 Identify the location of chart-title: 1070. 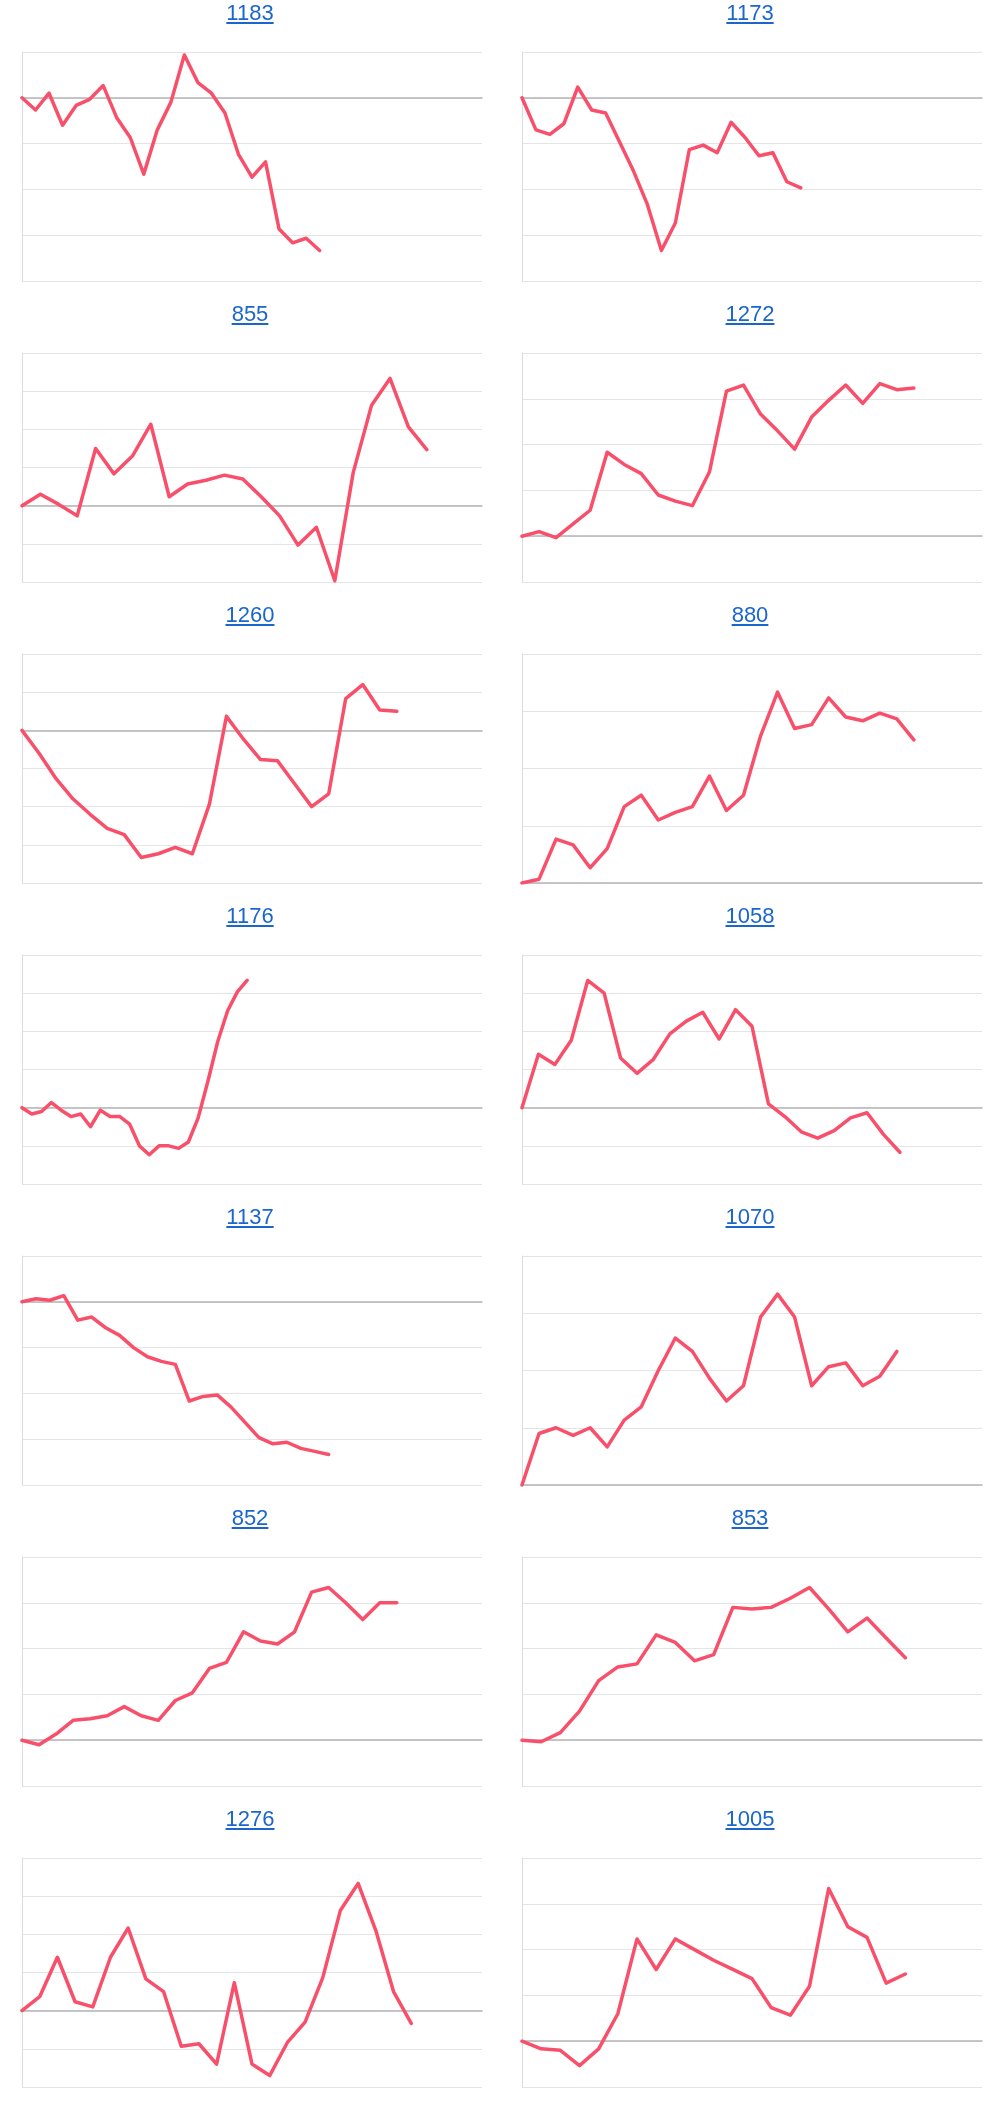
(750, 1216).